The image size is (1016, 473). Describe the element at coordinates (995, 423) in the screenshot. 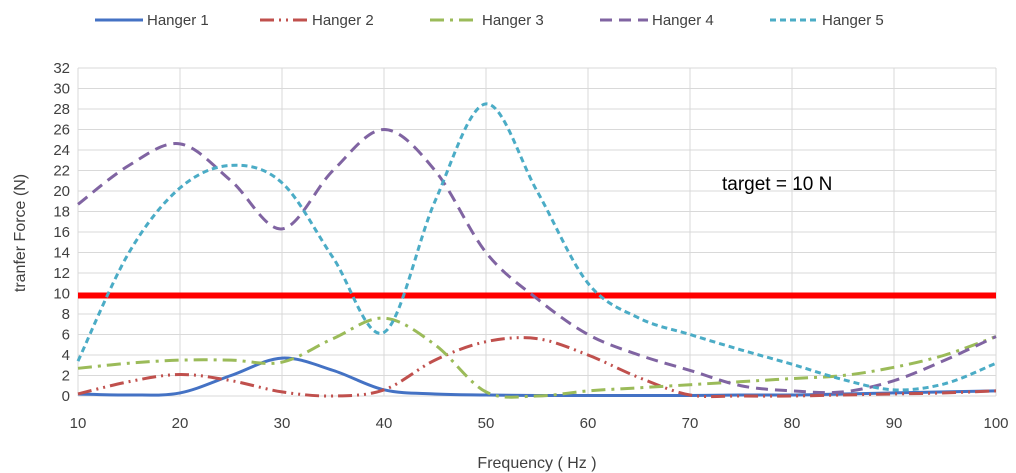

I see `x-tick-label: 100` at that location.